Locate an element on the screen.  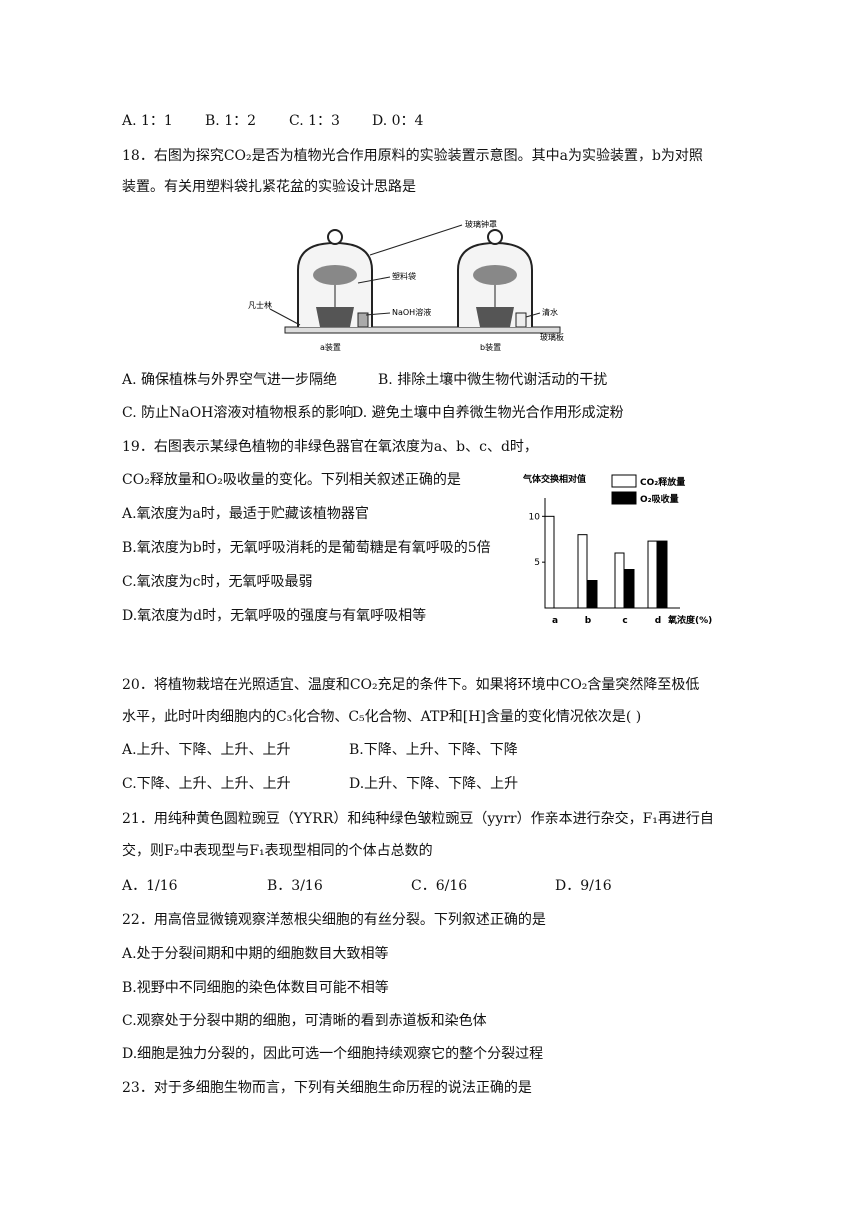
y-tick-label: 5 is located at coordinates (537, 563).